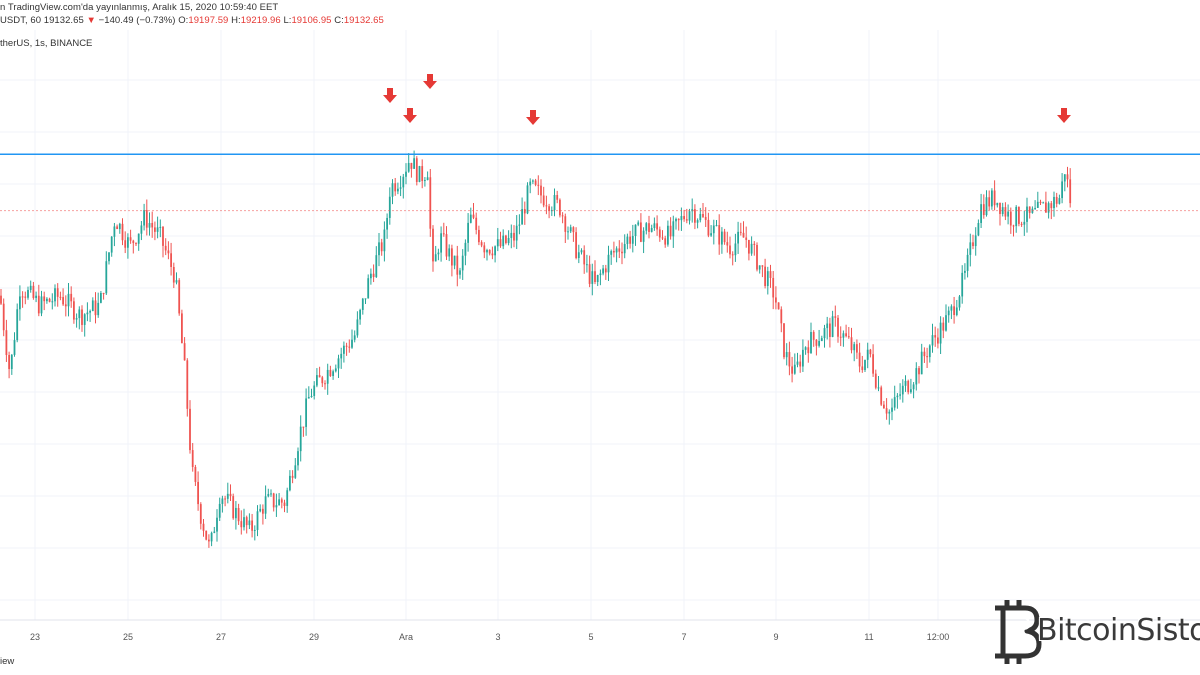  Describe the element at coordinates (868, 637) in the screenshot. I see `x-tick-label: 11` at that location.